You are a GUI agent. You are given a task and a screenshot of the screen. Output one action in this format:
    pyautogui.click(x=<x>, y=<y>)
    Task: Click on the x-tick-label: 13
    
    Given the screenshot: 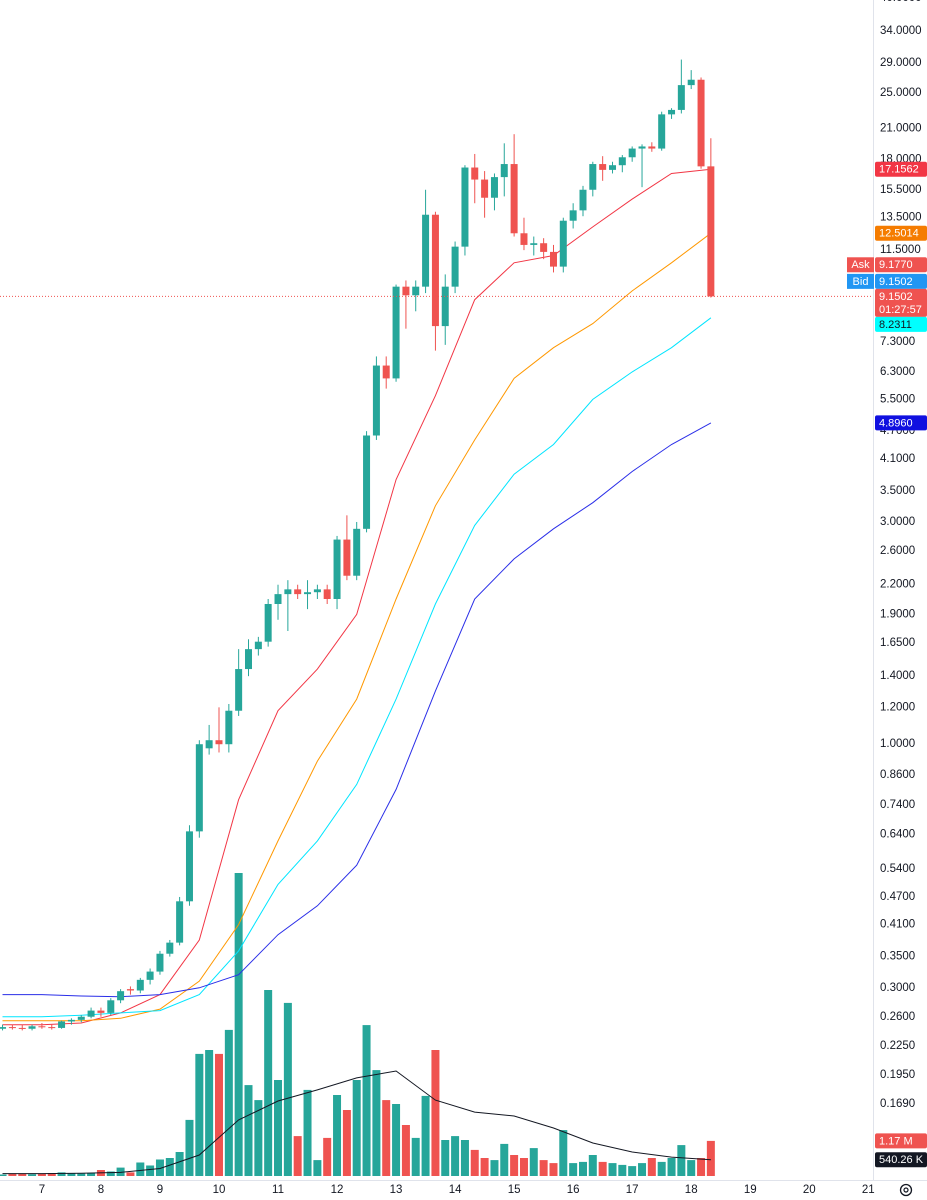 What is the action you would take?
    pyautogui.click(x=396, y=1190)
    